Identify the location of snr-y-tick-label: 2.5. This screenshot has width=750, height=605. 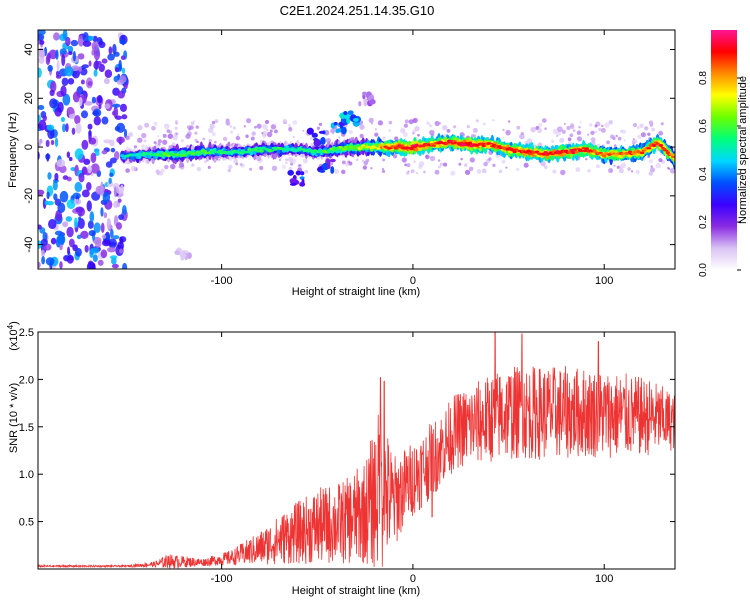
(26, 333).